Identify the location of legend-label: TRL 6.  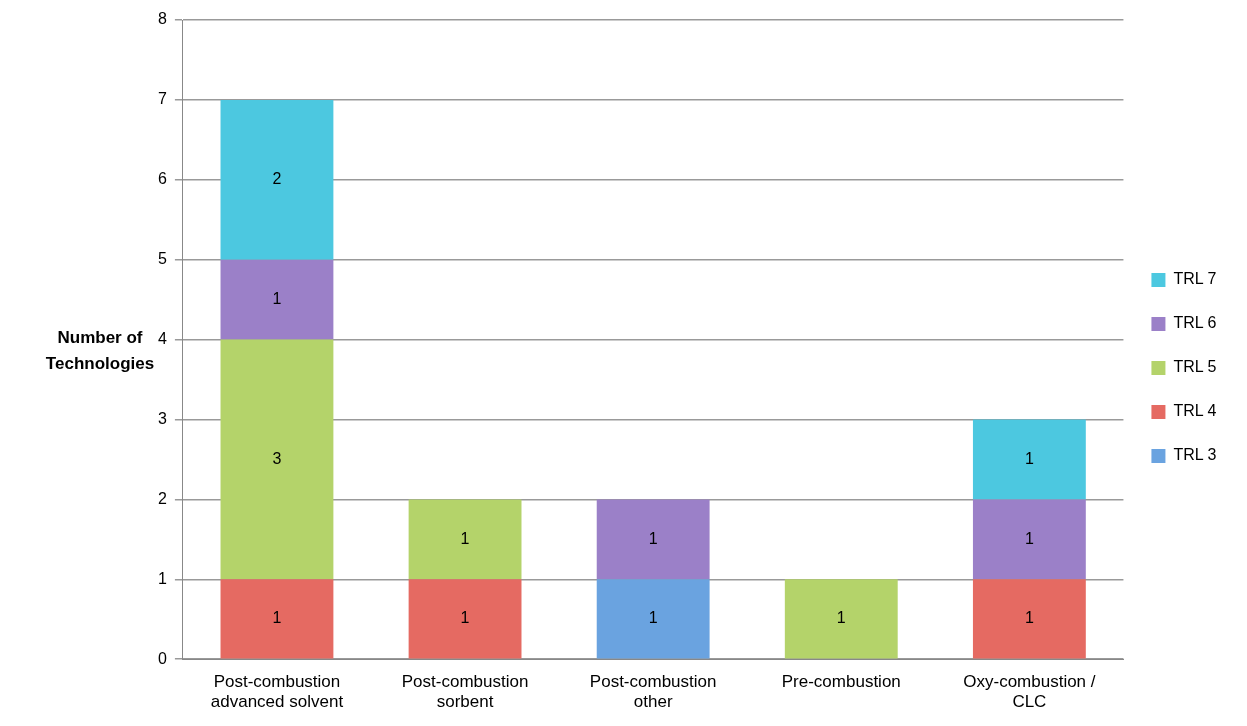
(1195, 323).